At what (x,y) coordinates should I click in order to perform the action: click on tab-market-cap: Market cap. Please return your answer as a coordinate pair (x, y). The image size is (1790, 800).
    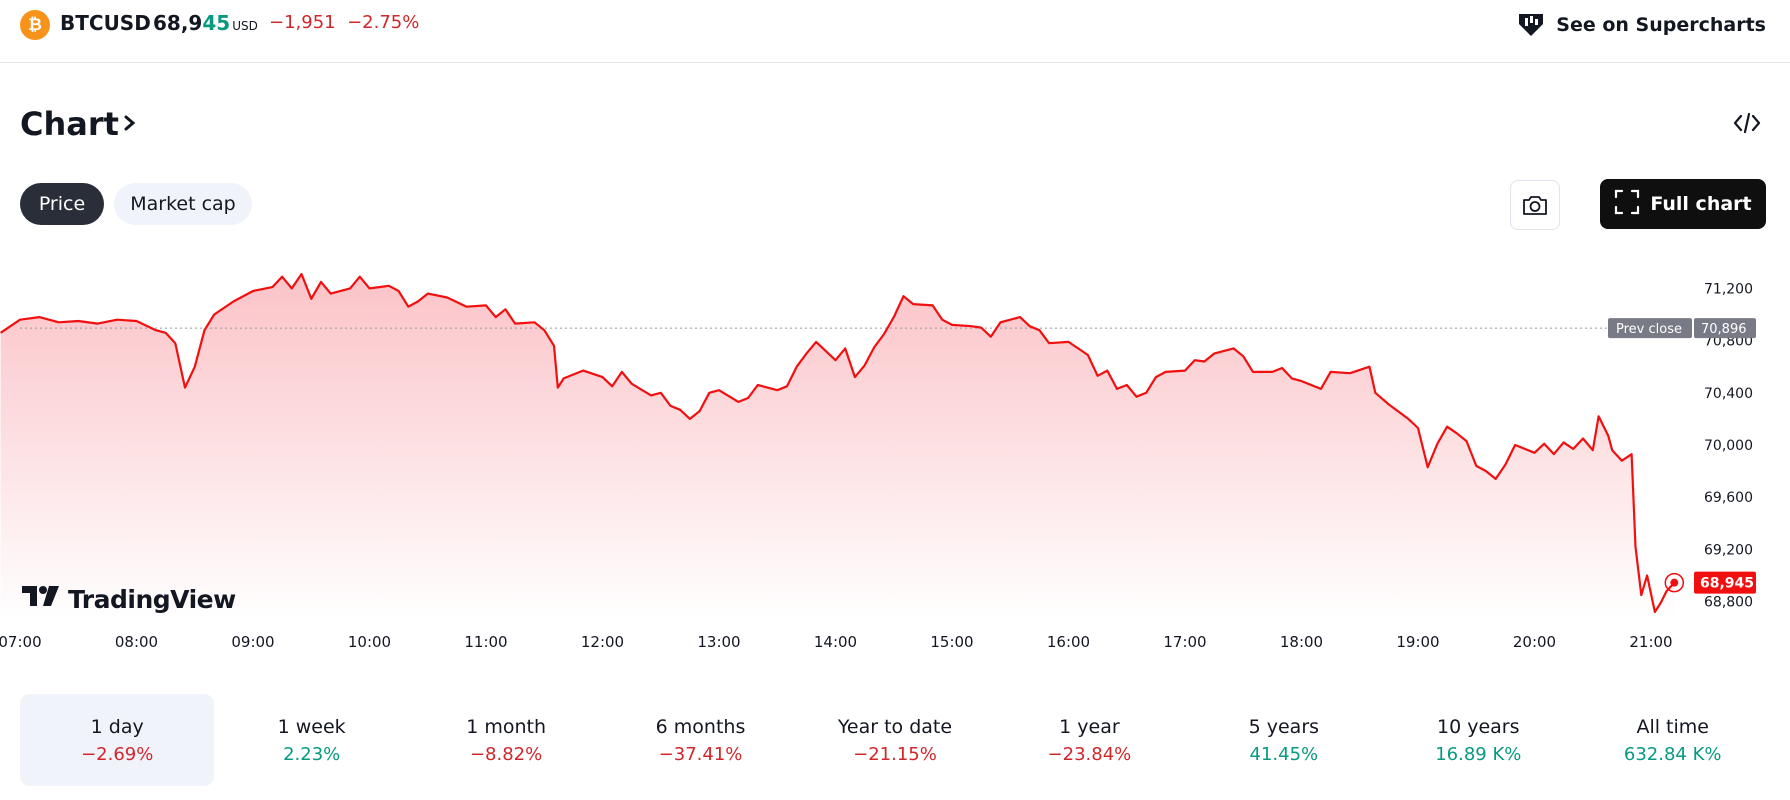
    Looking at the image, I should click on (183, 204).